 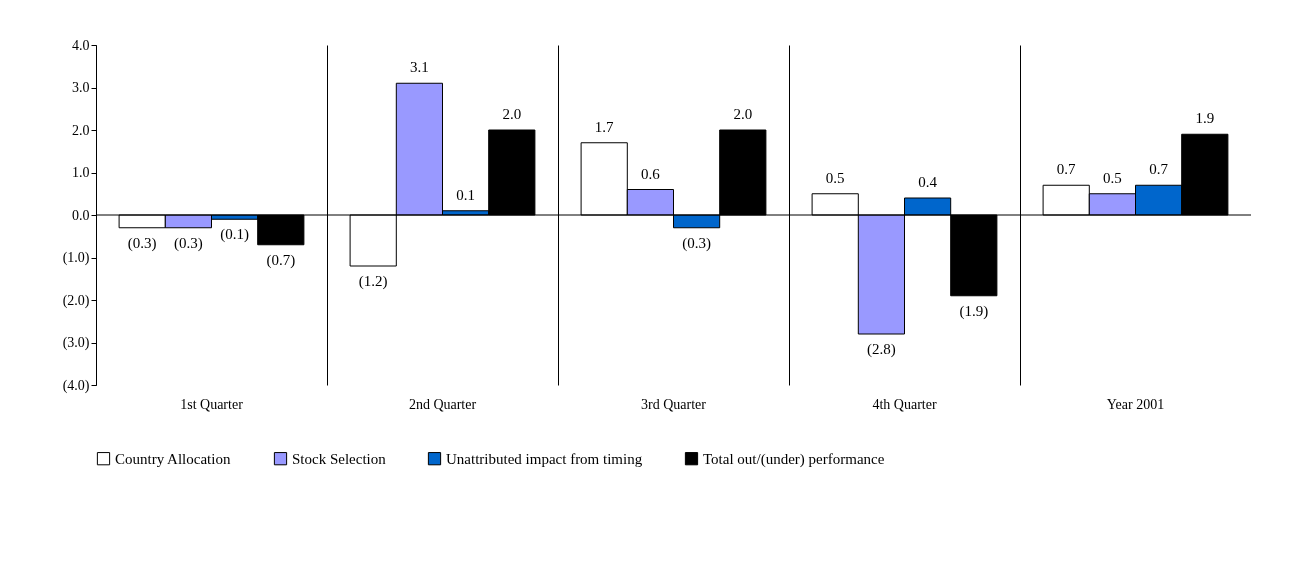 I want to click on y-tick-label: (4.0), so click(x=76, y=385).